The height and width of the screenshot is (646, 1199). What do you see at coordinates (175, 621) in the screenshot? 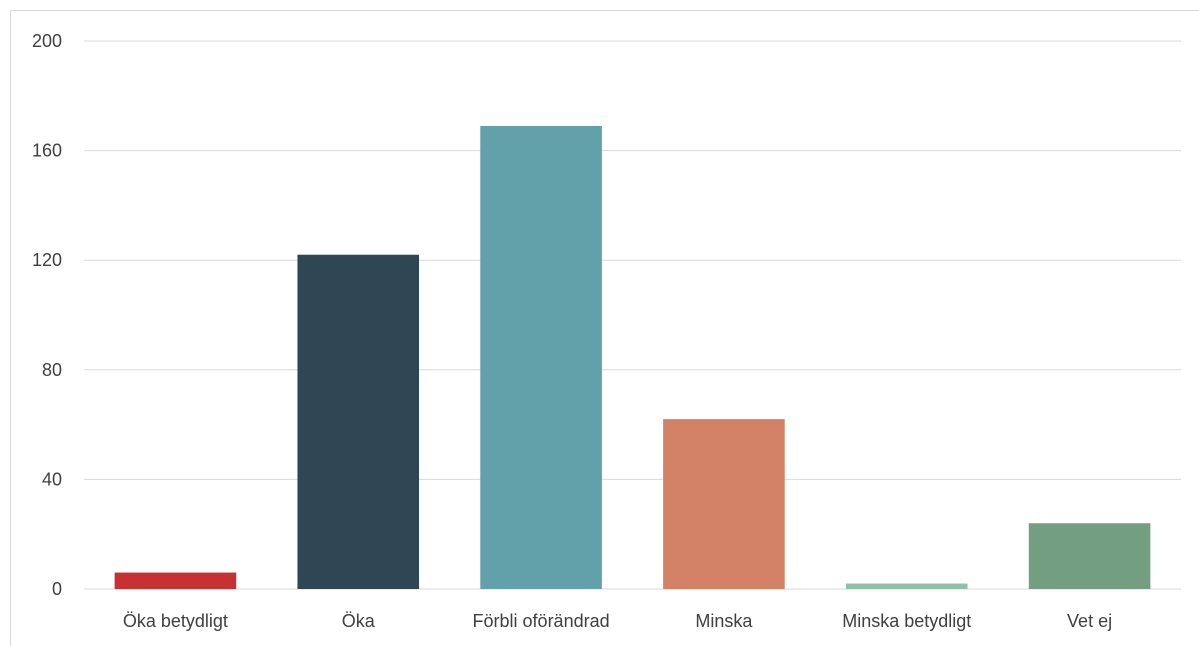
I see `x-tick-label: Öka betydligt` at bounding box center [175, 621].